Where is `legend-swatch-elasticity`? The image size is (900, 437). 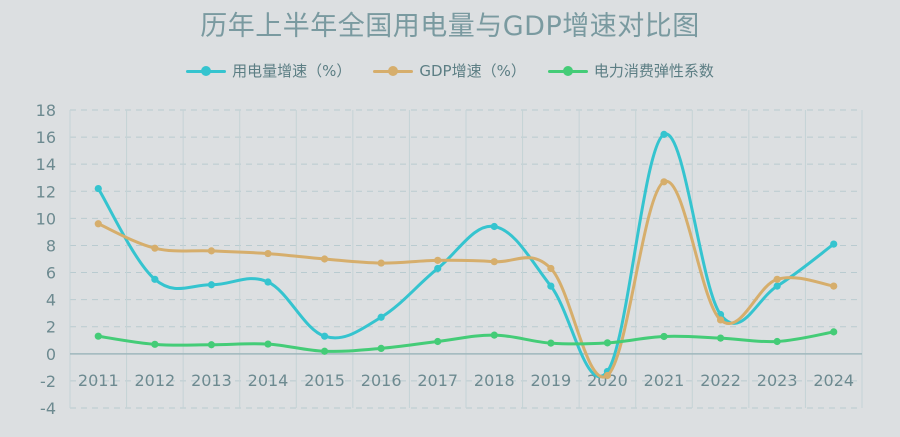 legend-swatch-elasticity is located at coordinates (567, 71).